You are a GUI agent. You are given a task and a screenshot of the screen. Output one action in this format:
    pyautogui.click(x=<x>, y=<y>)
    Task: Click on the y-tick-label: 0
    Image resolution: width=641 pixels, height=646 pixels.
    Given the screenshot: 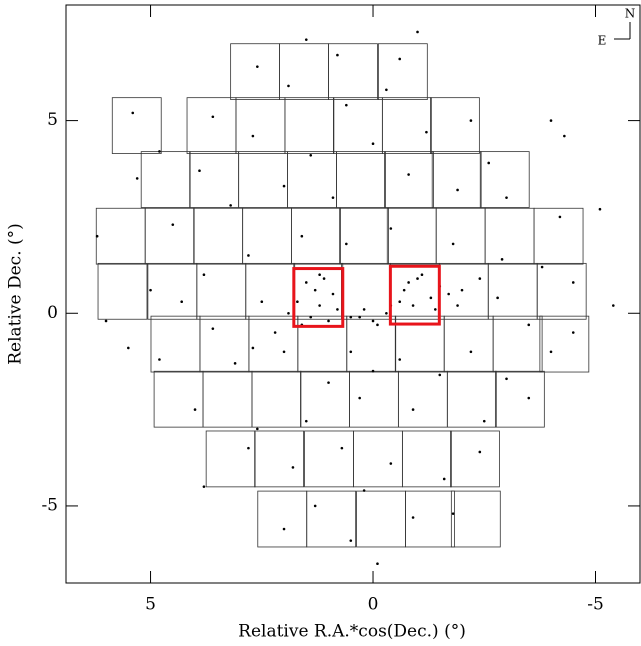 What is the action you would take?
    pyautogui.click(x=52, y=313)
    